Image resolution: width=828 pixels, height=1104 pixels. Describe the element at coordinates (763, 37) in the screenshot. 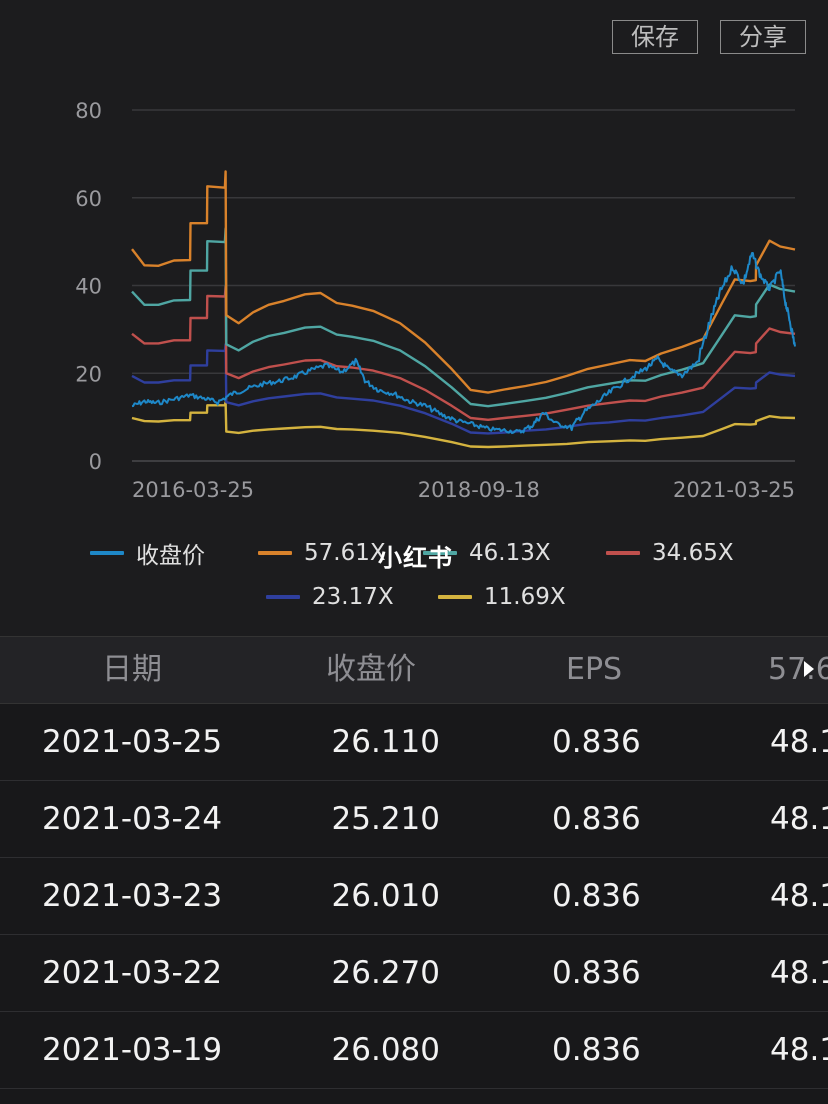

I see `share-button: 分享` at that location.